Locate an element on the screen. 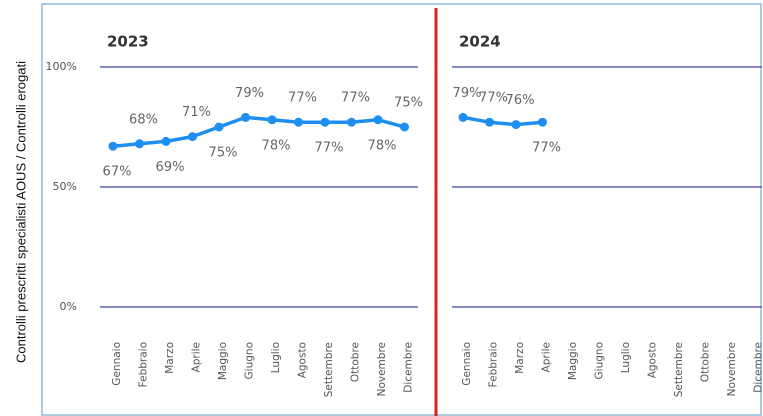 Image resolution: width=763 pixels, height=416 pixels. panel-title: 2024 is located at coordinates (480, 42).